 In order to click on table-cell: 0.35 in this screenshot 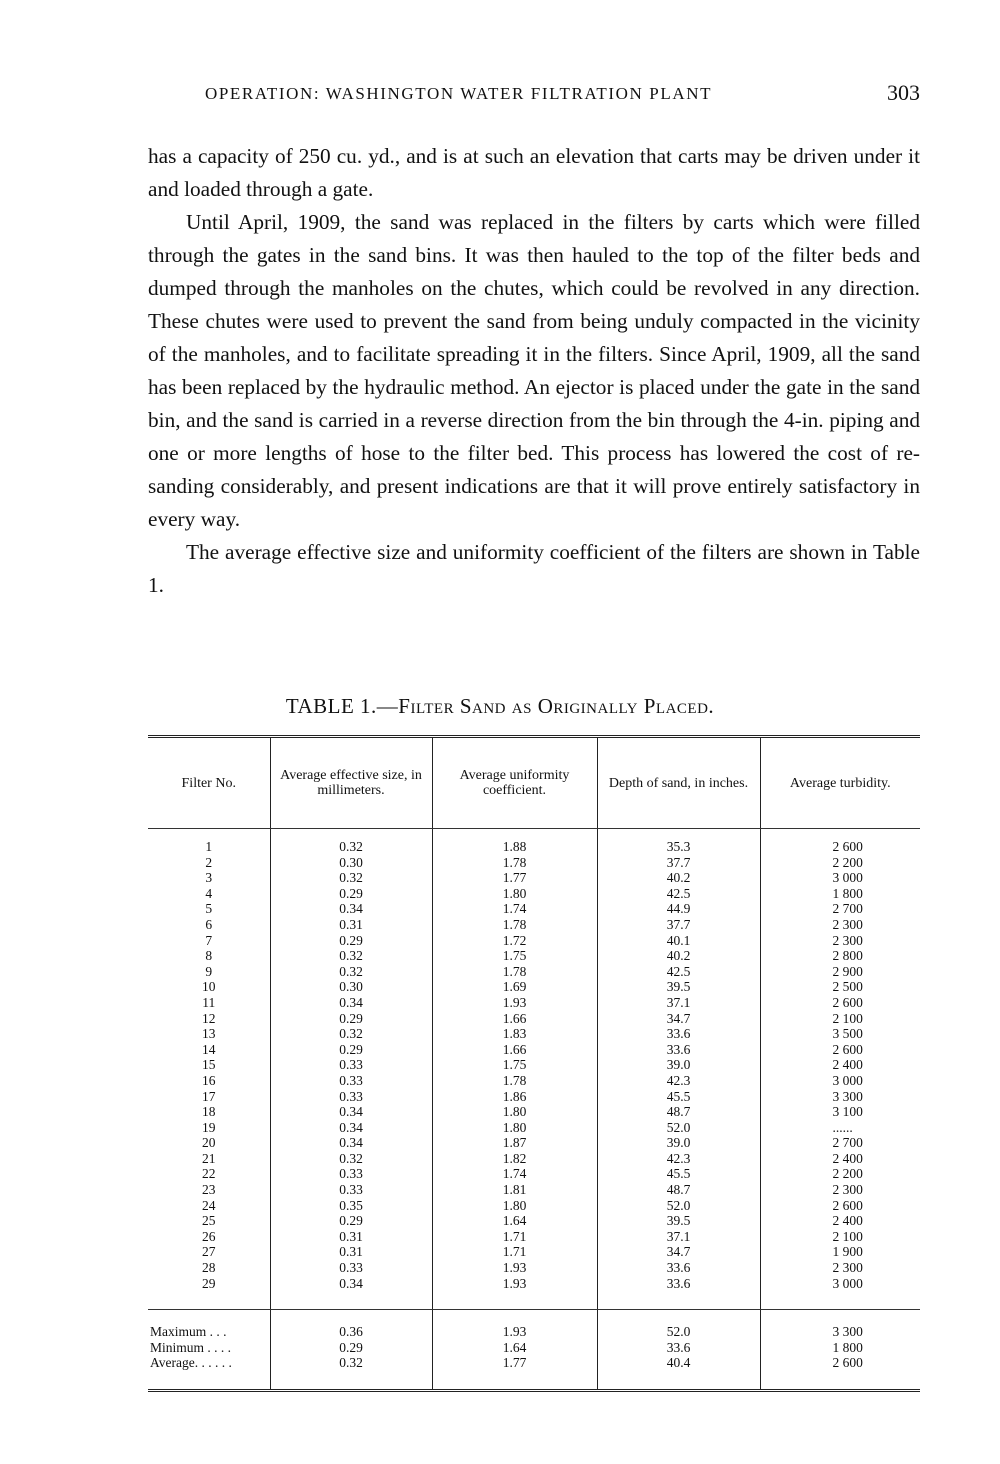, I will do `click(350, 1205)`.